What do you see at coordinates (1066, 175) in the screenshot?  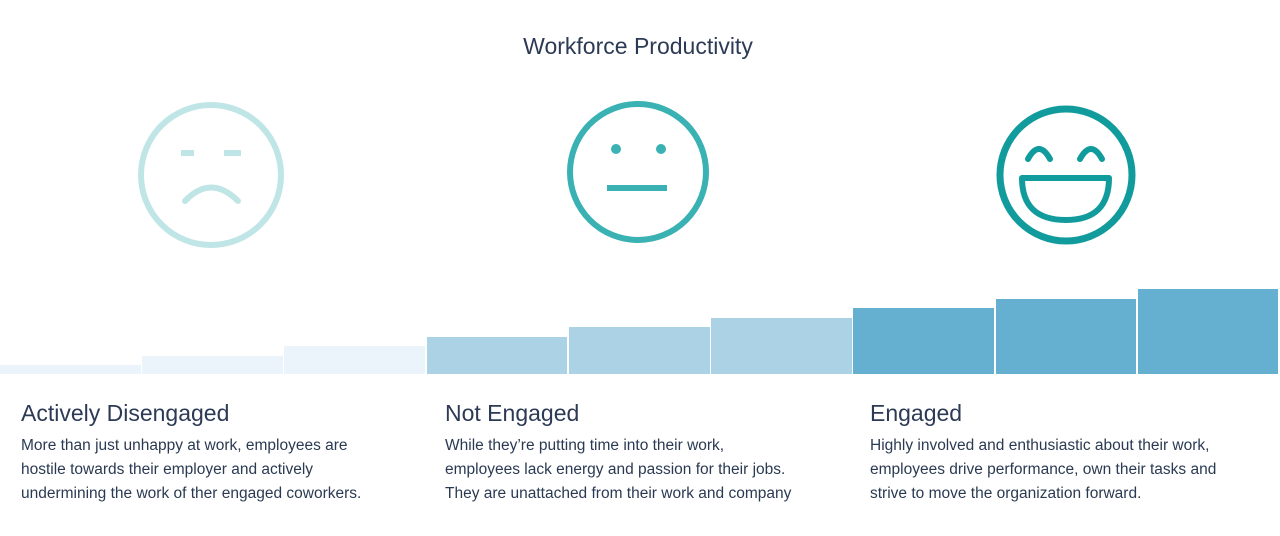 I see `happy-face-icon` at bounding box center [1066, 175].